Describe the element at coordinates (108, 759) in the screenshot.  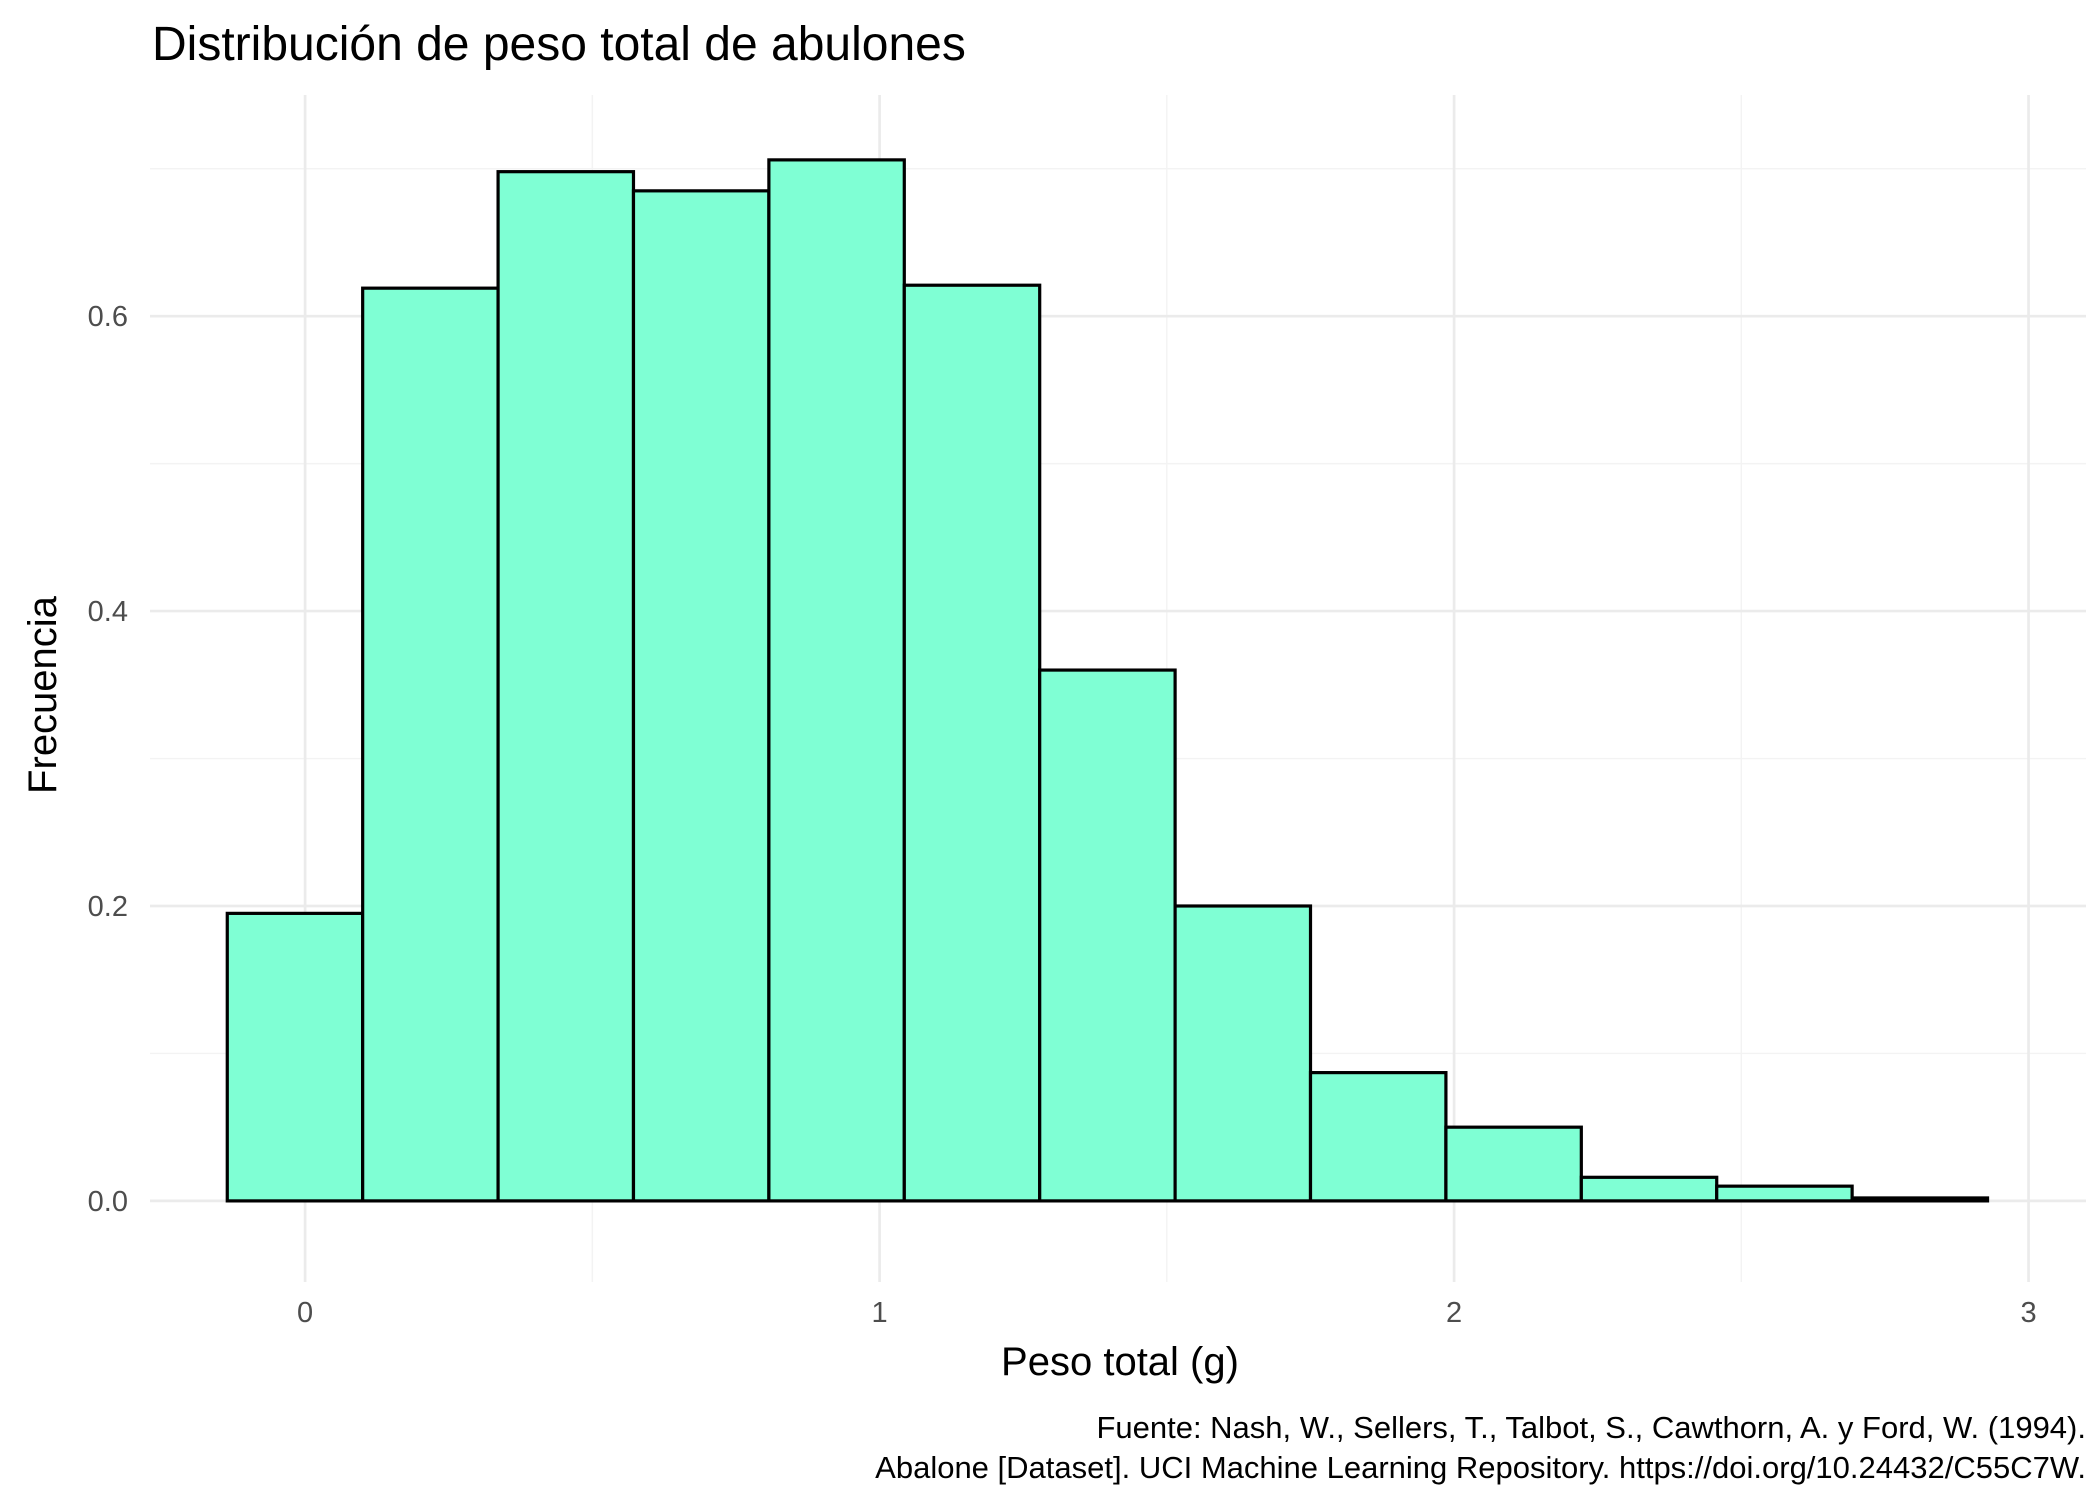
I see `y-axis-tick-labels: 0.0 0.2 0.4 0.6` at that location.